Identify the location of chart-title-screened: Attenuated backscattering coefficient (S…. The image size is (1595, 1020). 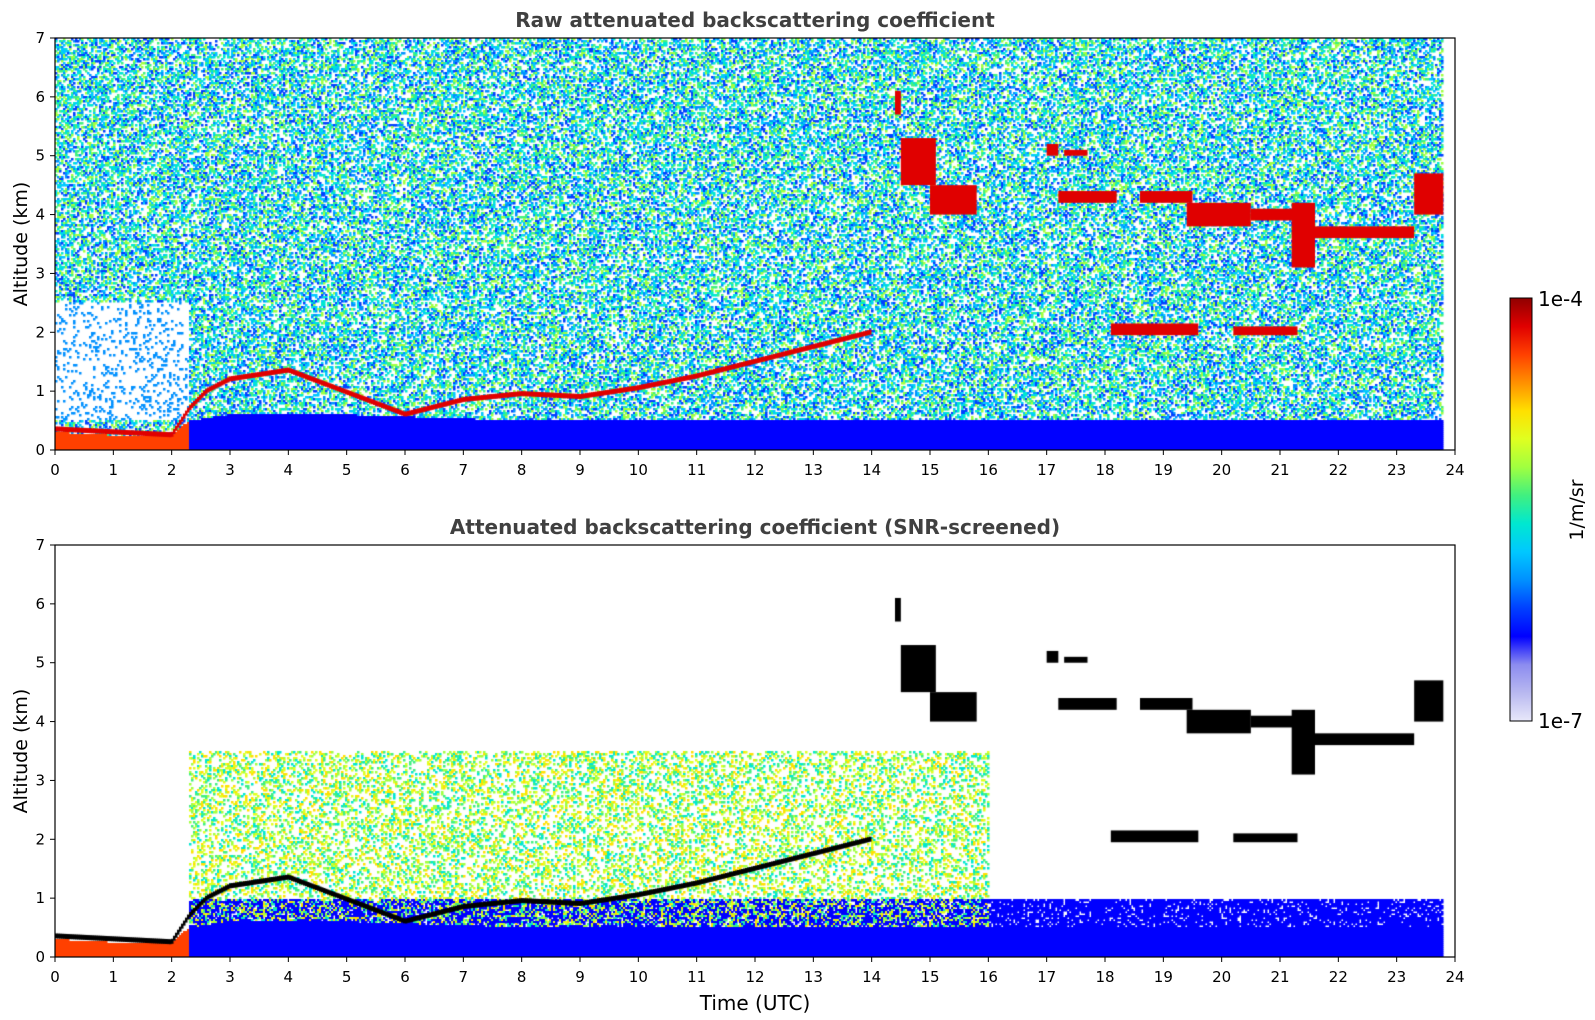
(755, 527).